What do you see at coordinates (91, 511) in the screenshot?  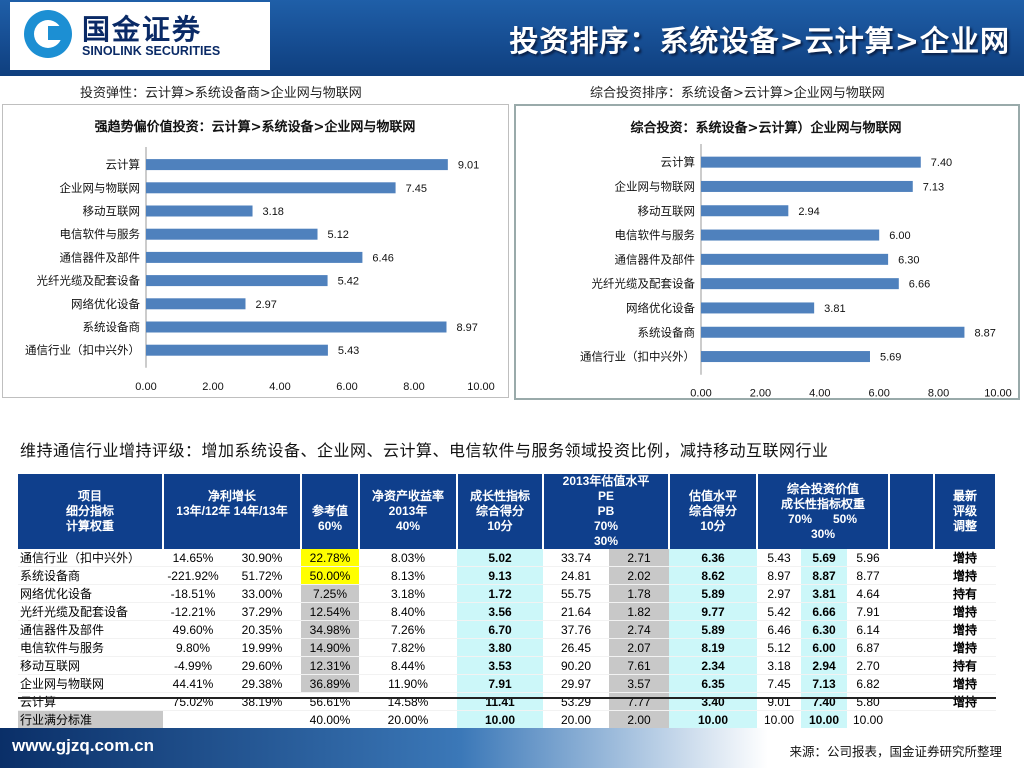 I see `hdr-item: 项目 细分指标 计算权重` at bounding box center [91, 511].